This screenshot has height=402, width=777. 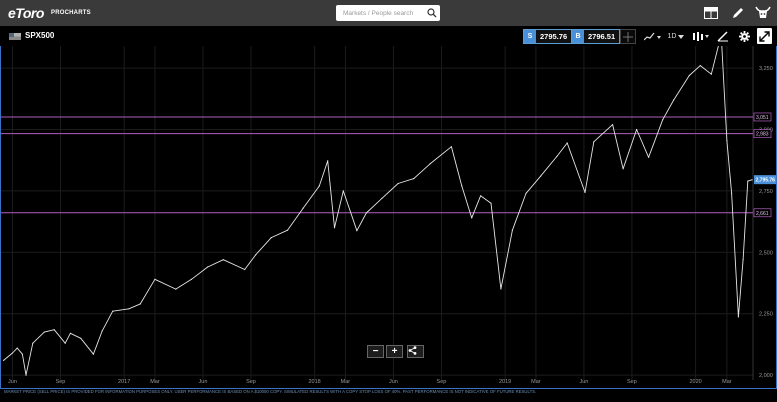 What do you see at coordinates (394, 351) in the screenshot?
I see `zoom-in-button: +` at bounding box center [394, 351].